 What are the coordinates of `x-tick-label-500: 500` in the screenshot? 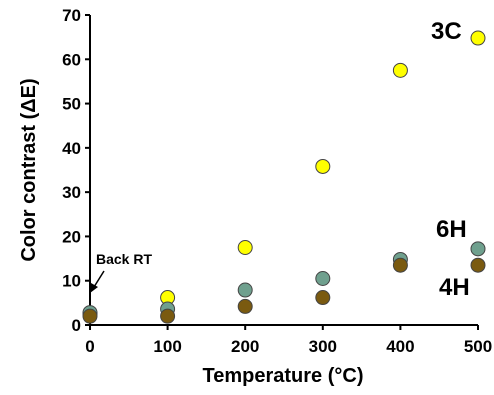 It's located at (478, 346).